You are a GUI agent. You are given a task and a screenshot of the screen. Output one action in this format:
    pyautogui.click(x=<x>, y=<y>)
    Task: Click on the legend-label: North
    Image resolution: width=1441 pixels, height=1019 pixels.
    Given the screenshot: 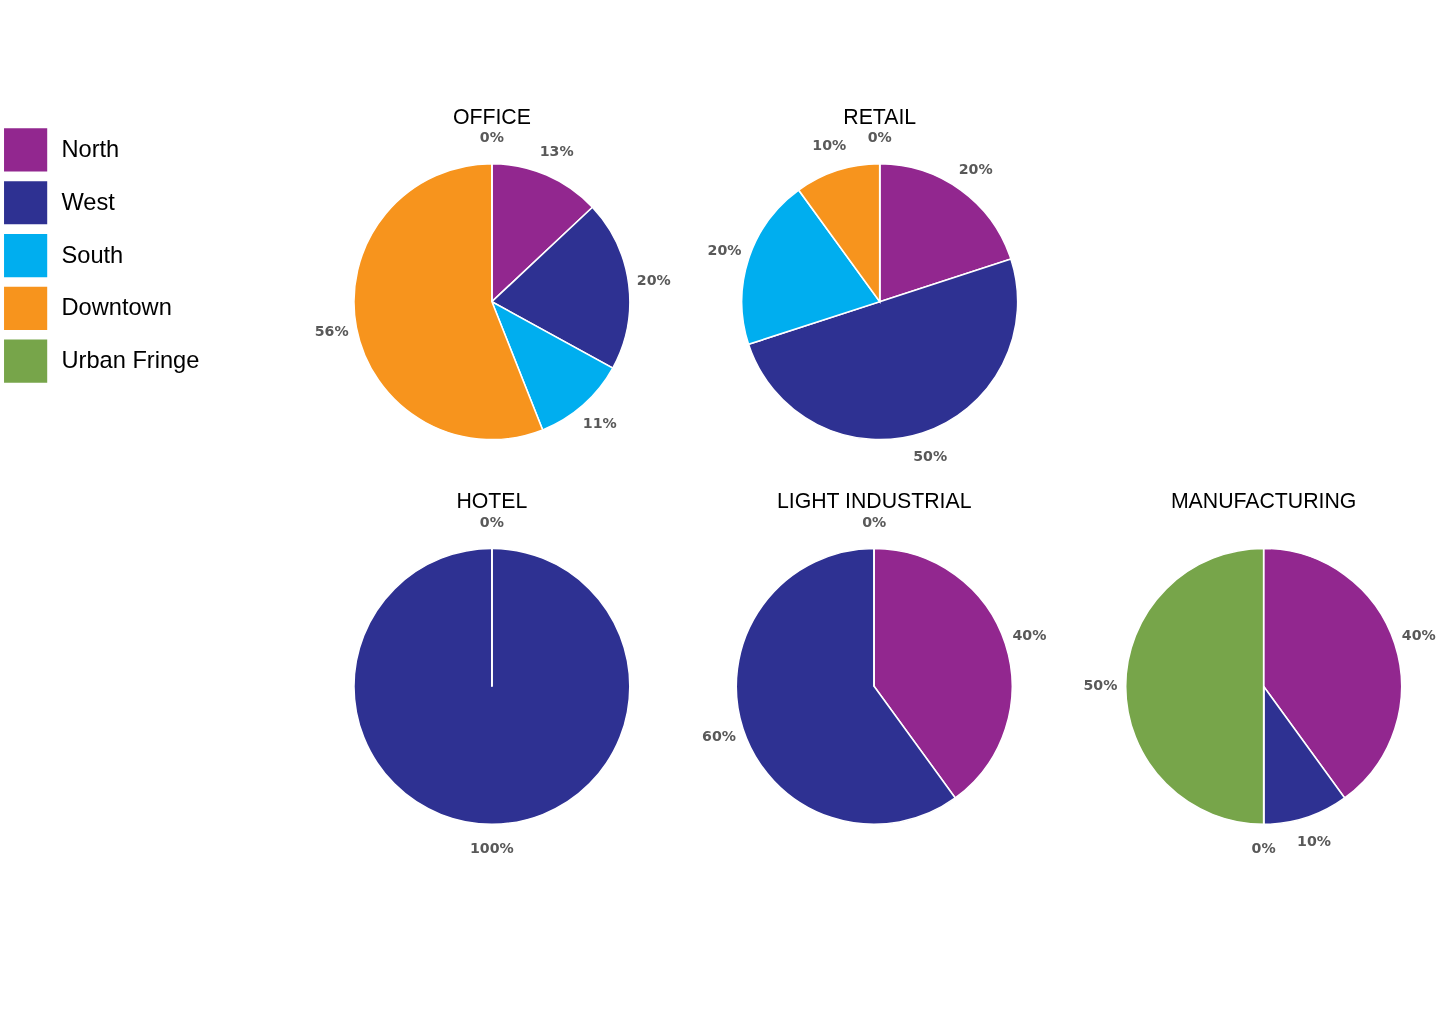 What is the action you would take?
    pyautogui.click(x=90, y=149)
    